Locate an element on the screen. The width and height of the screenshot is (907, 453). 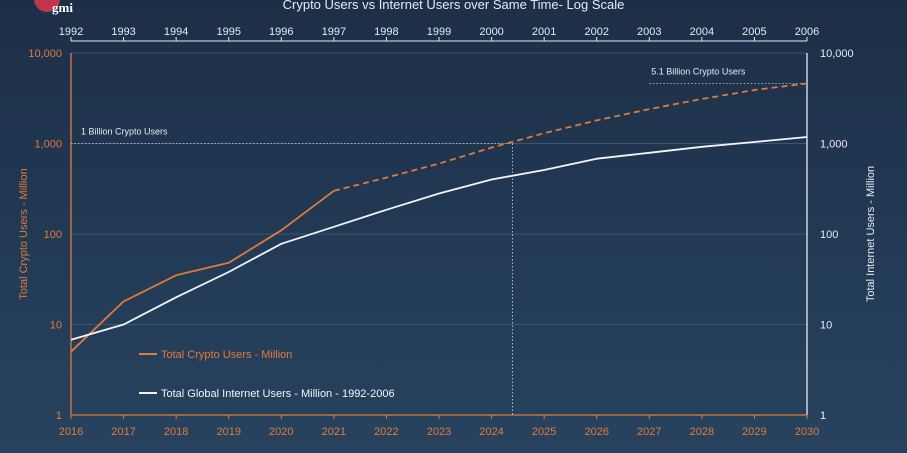
y-tick-label-left: 100 is located at coordinates (53, 235).